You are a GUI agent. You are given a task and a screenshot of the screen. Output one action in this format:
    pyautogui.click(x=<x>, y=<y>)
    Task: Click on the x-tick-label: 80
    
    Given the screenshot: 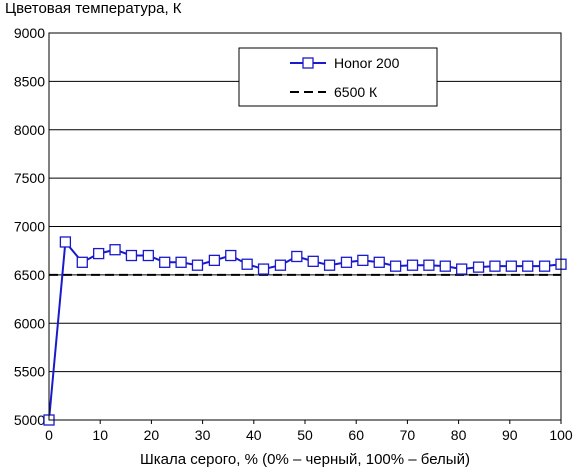 What is the action you would take?
    pyautogui.click(x=459, y=435)
    